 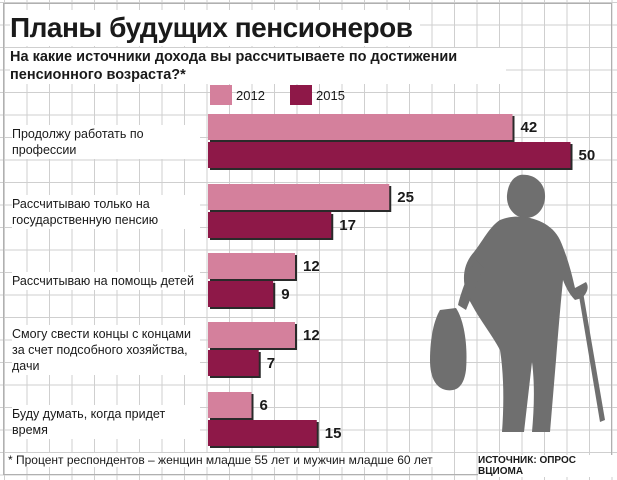 What do you see at coordinates (250, 95) in the screenshot?
I see `legend-label-2012: 2012` at bounding box center [250, 95].